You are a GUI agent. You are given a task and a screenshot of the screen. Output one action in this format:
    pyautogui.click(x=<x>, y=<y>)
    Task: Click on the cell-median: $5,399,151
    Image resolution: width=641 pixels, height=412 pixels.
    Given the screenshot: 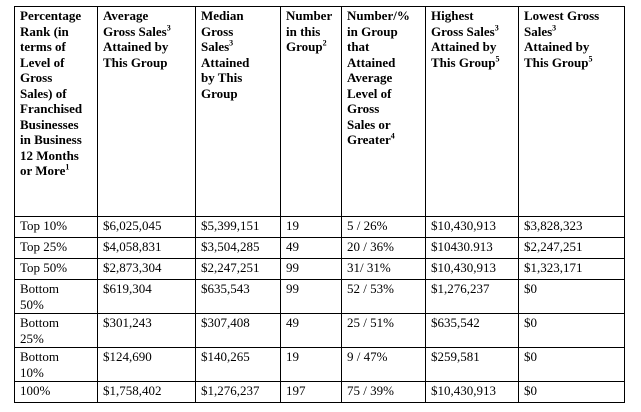 What is the action you would take?
    pyautogui.click(x=238, y=227)
    